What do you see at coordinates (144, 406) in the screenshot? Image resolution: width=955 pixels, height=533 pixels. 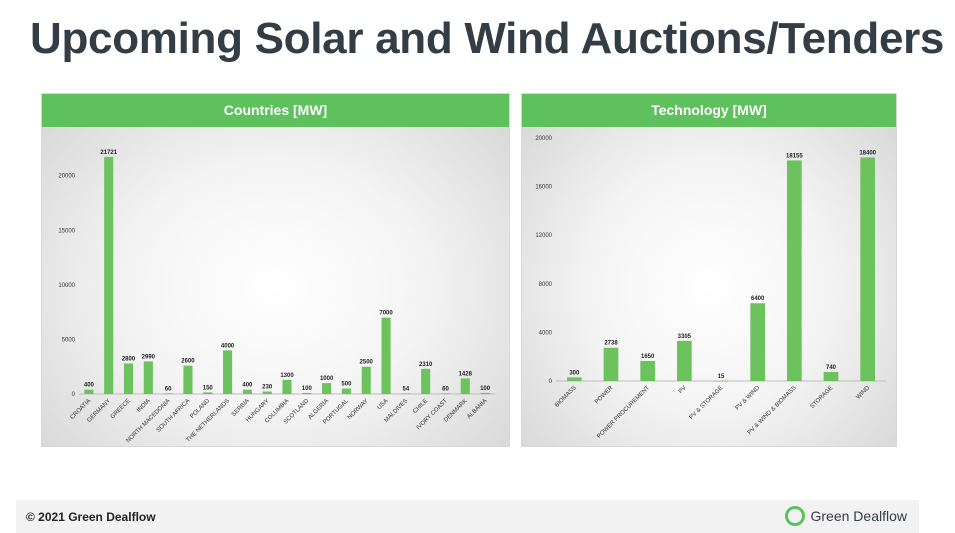 I see `x-tick-label: INDIA` at bounding box center [144, 406].